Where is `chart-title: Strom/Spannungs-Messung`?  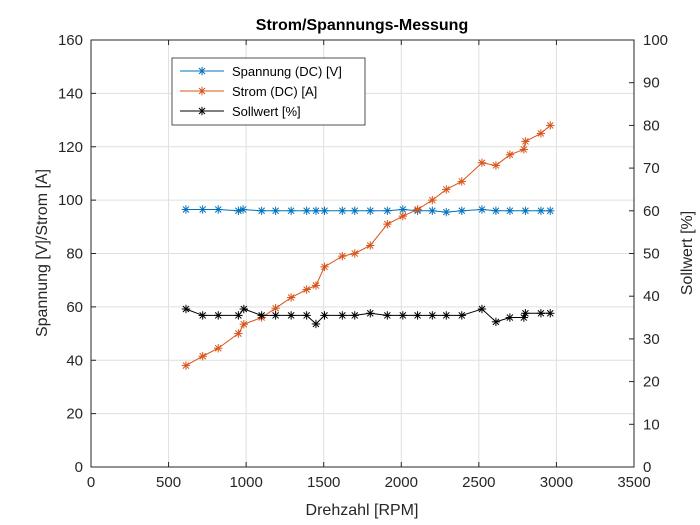
chart-title: Strom/Spannungs-Messung is located at coordinates (362, 25).